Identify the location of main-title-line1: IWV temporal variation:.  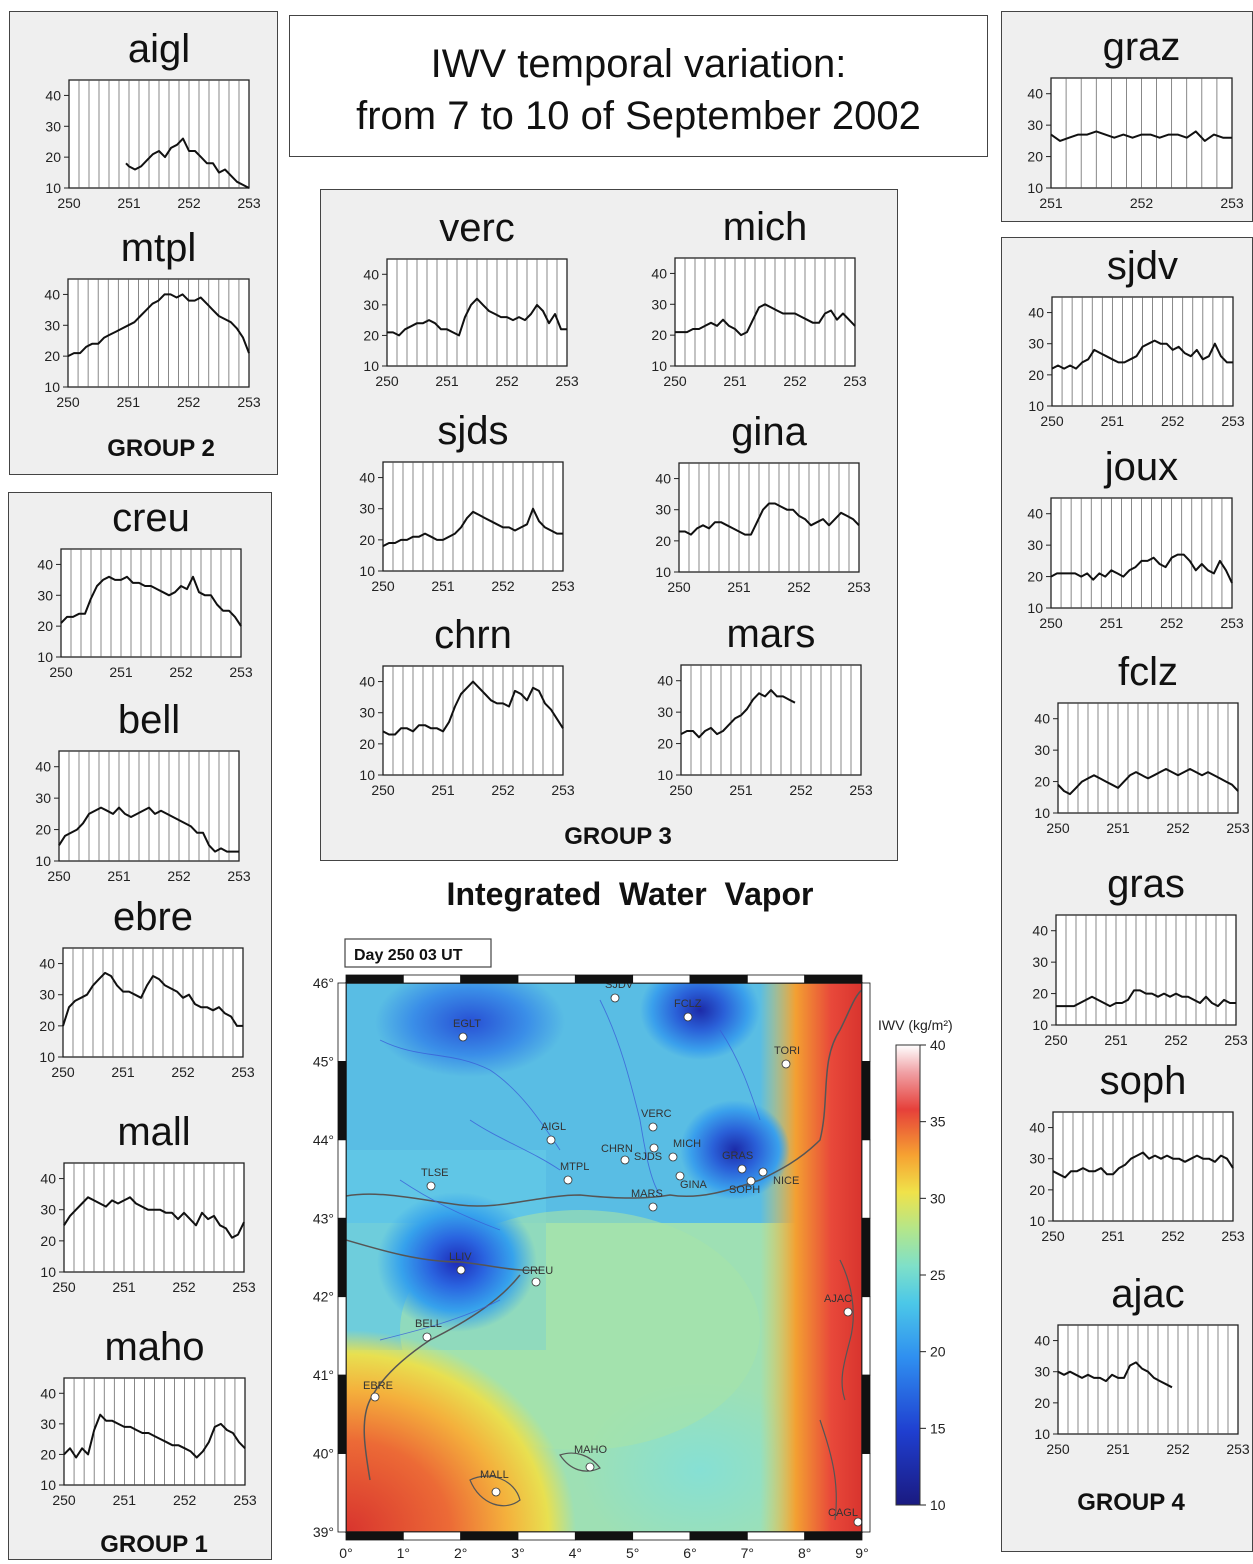
(638, 64).